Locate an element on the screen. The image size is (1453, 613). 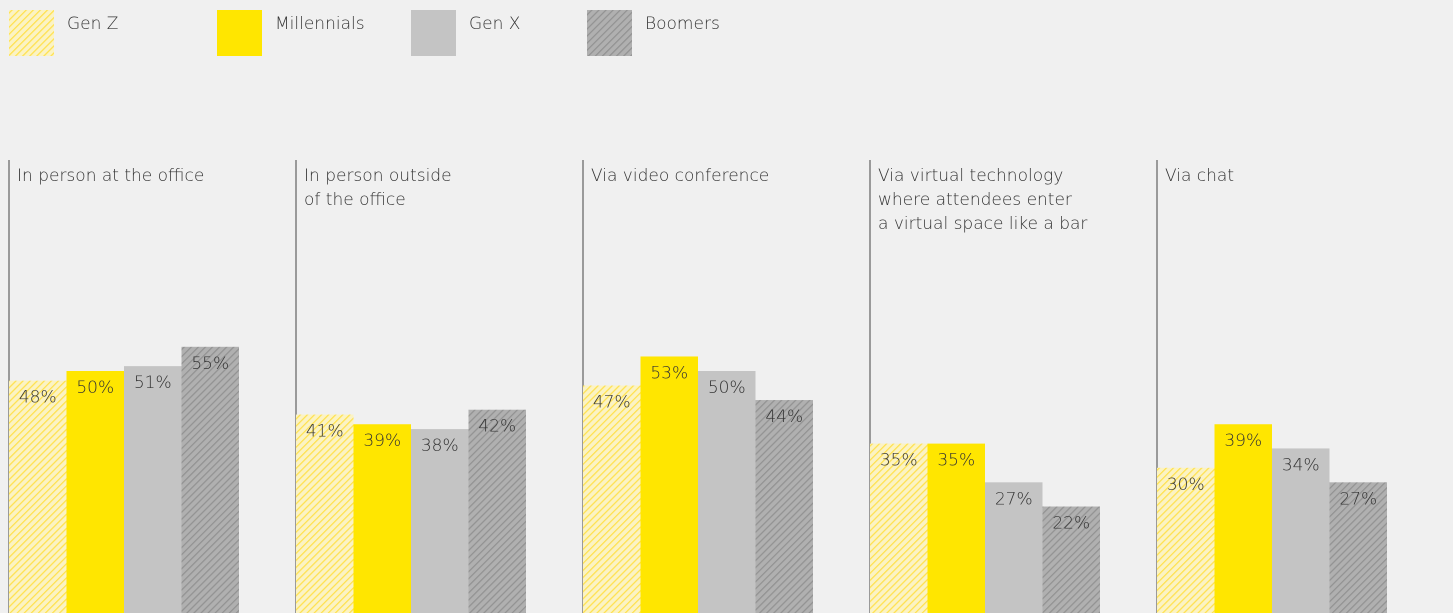
legend-label: Gen Z is located at coordinates (92, 24).